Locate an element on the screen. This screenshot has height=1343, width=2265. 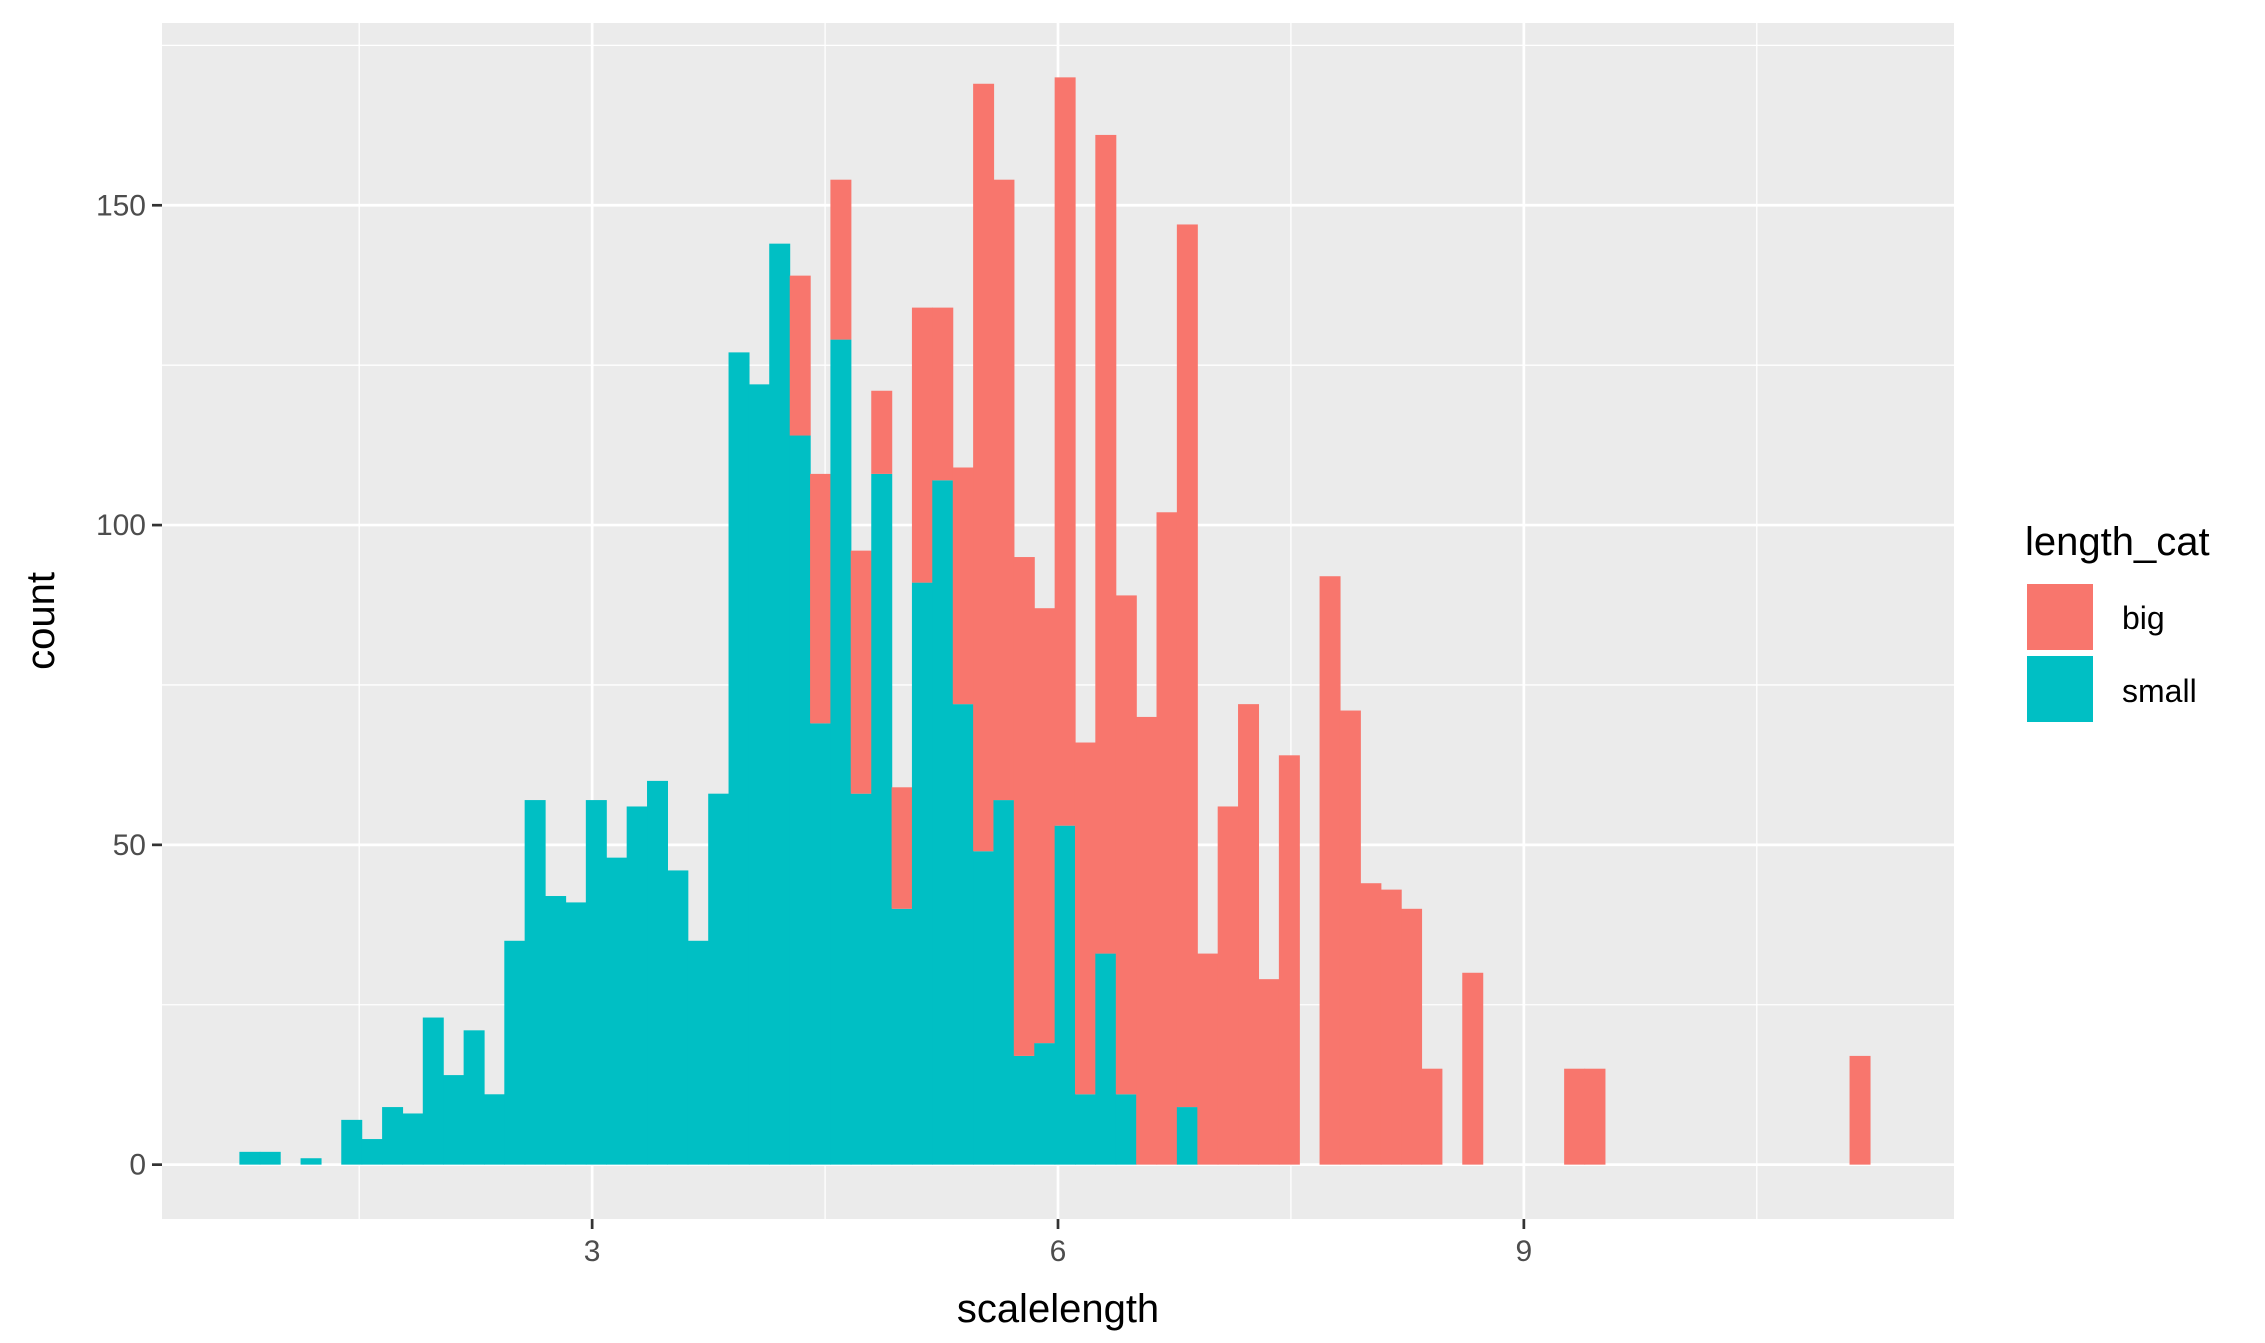
y-tick-label: 50 is located at coordinates (129, 845).